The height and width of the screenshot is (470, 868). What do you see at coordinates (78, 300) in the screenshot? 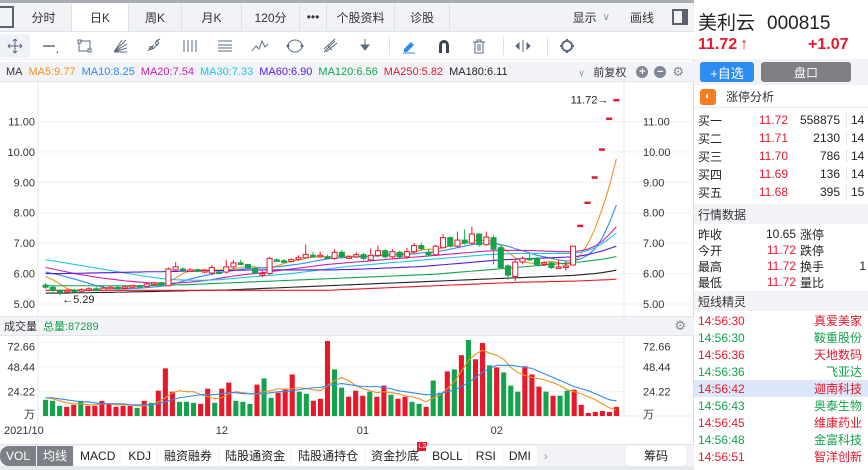
I see `svg-text: ←5.29` at bounding box center [78, 300].